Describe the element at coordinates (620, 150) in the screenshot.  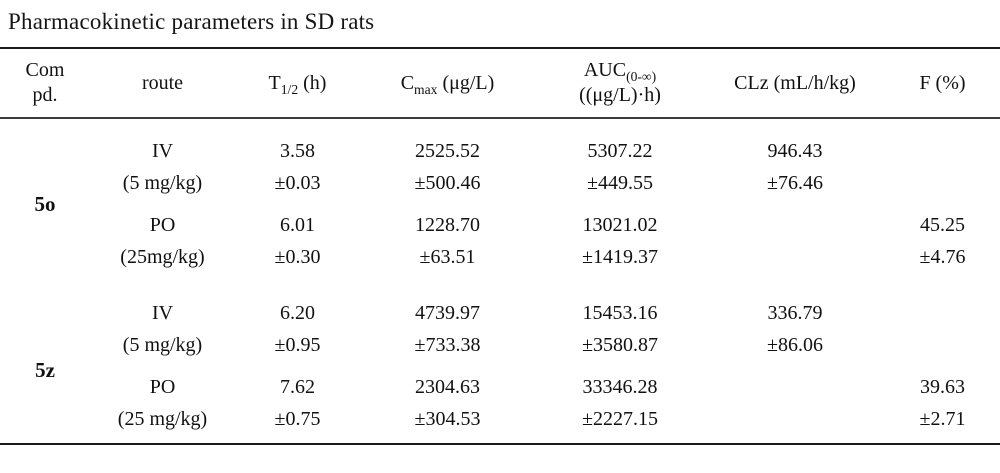
I see `cell-auc: 5307.22` at that location.